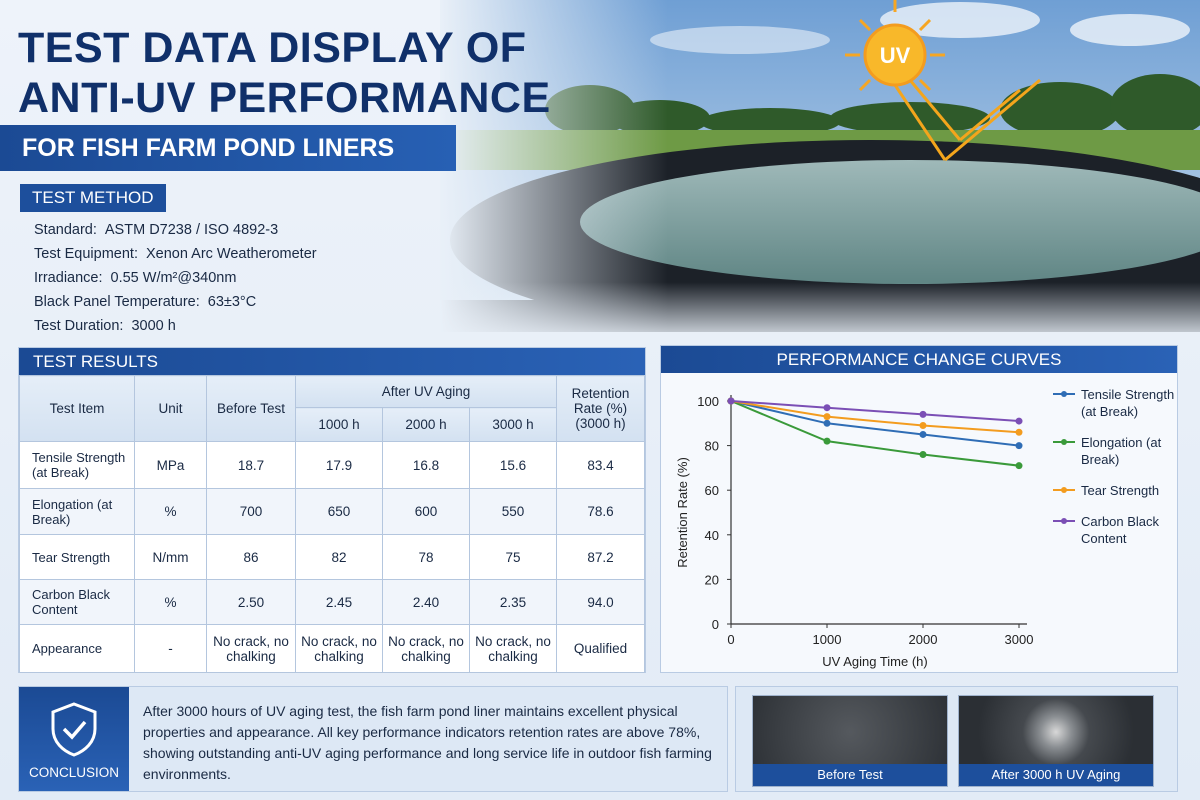  I want to click on samples-panel: Before Test After 3000 h UV Aging, so click(956, 739).